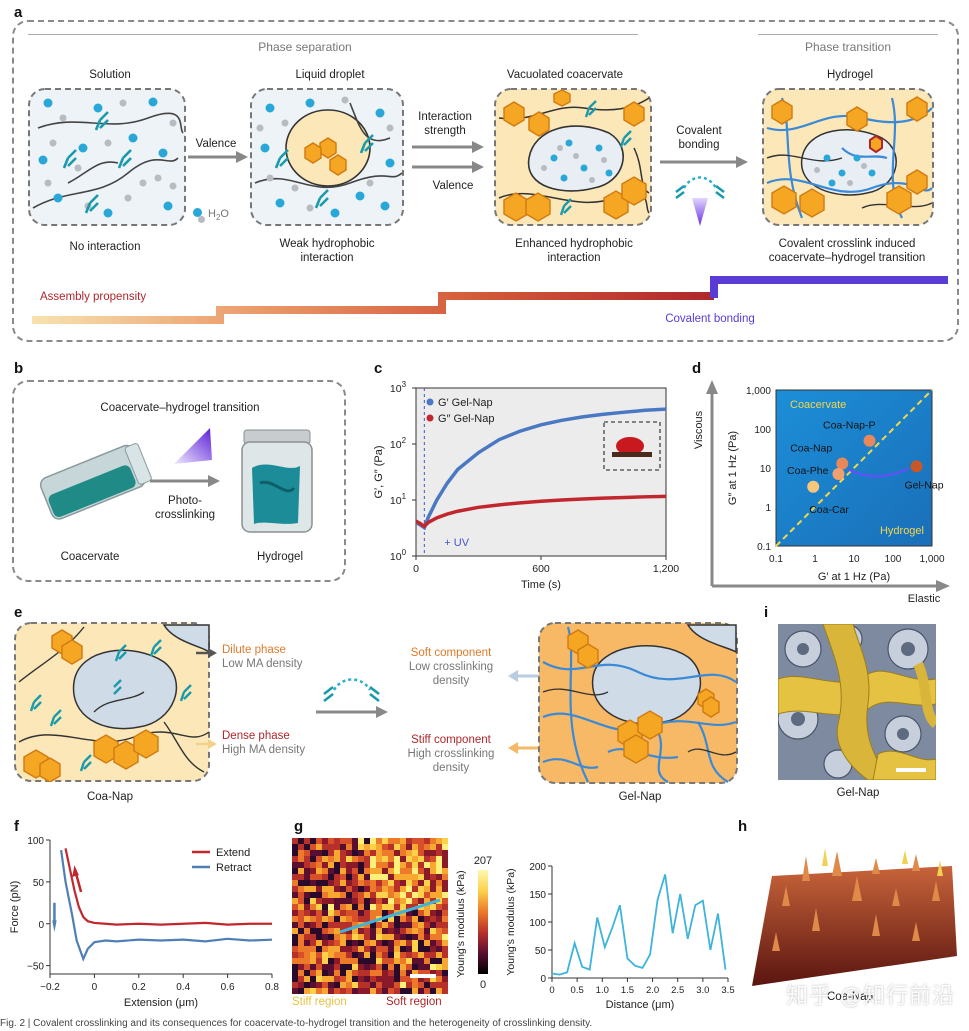 Image resolution: width=969 pixels, height=1031 pixels. What do you see at coordinates (451, 653) in the screenshot?
I see `soft-component-title: Soft component` at bounding box center [451, 653].